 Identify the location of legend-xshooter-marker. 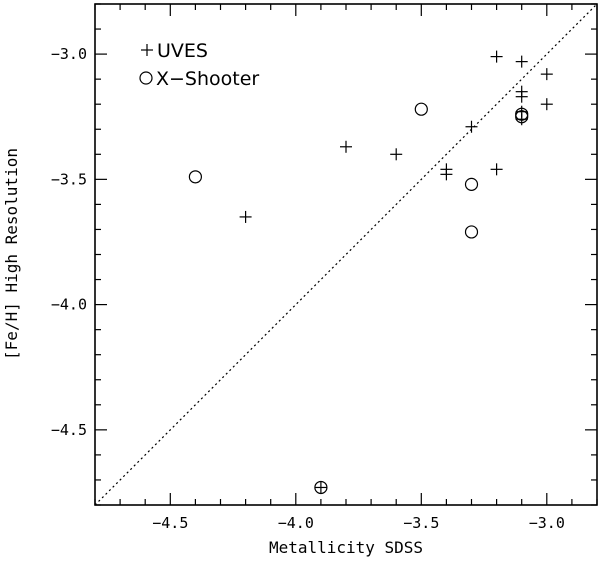
(146, 78).